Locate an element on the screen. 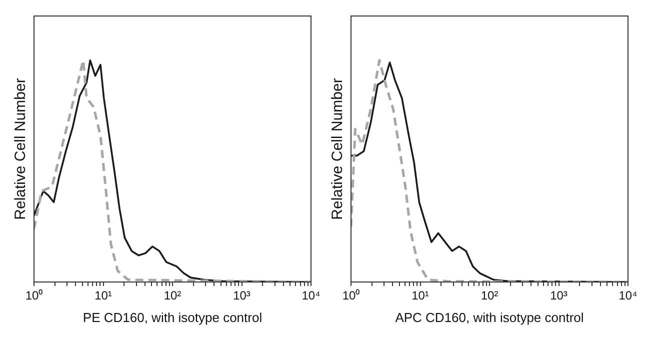  x-axis-title: APC CD160, with isotype control is located at coordinates (489, 317).